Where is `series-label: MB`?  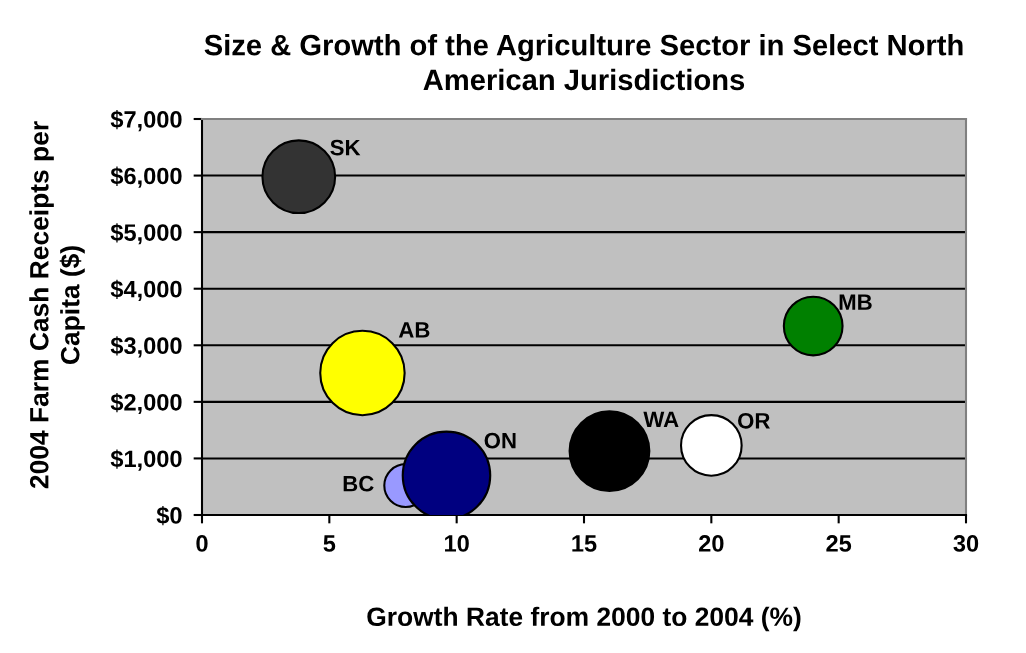 series-label: MB is located at coordinates (855, 302).